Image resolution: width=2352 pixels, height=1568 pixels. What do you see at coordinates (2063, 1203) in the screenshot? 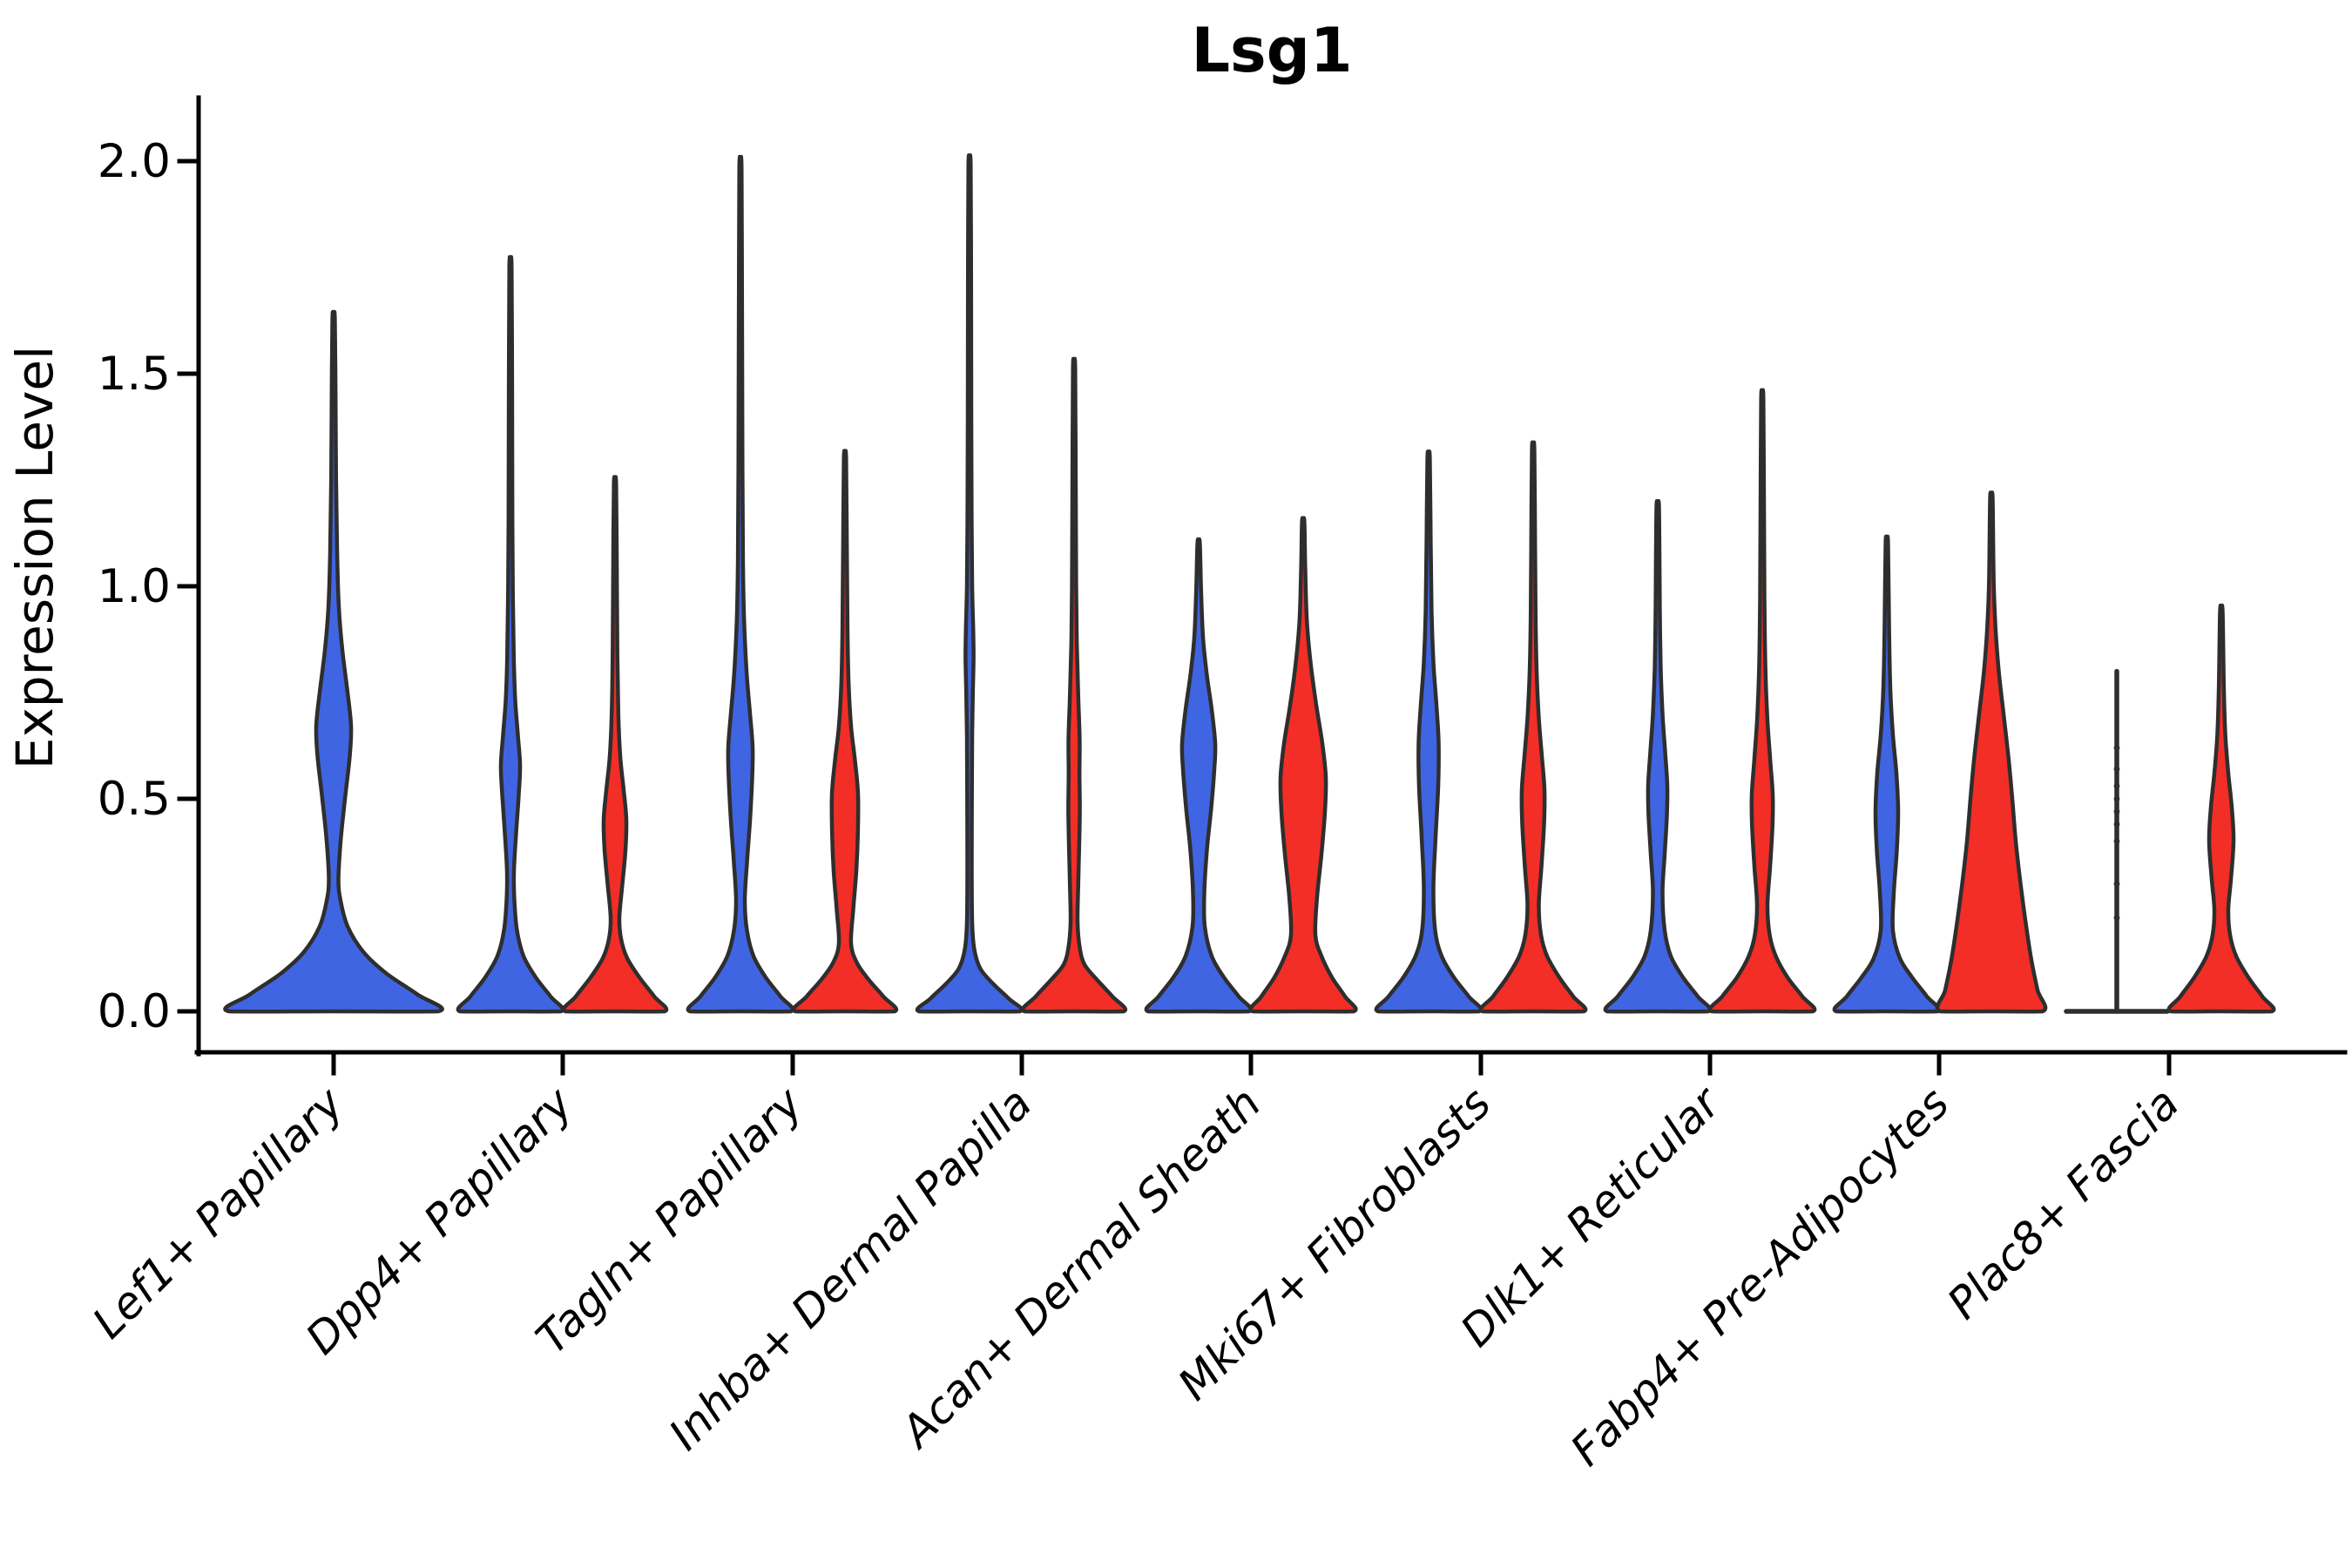
I see `x-tick-label: Plac8+ Fascia` at bounding box center [2063, 1203].